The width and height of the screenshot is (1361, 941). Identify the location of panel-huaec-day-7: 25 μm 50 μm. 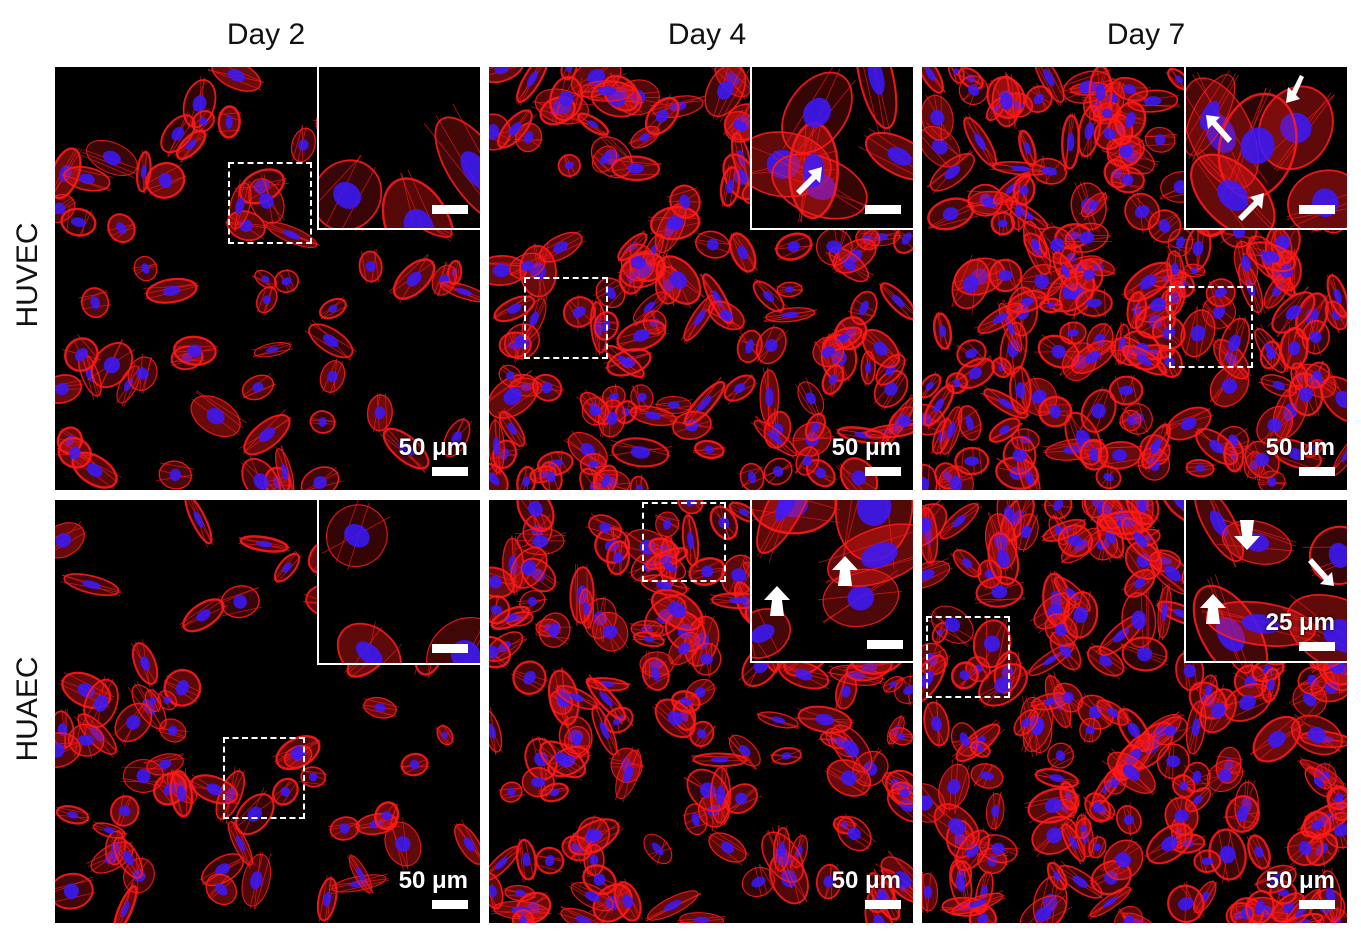
(1134, 711).